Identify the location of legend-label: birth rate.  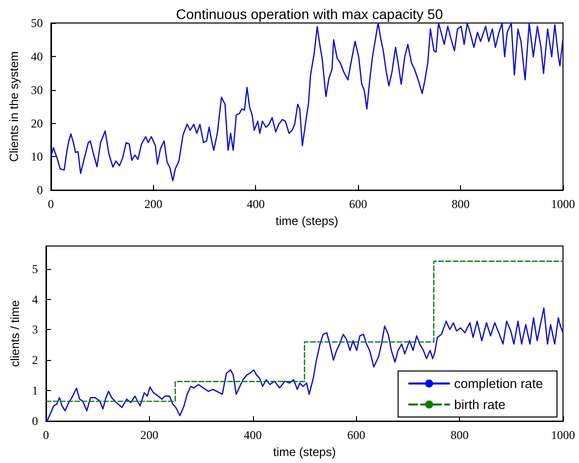
(480, 404).